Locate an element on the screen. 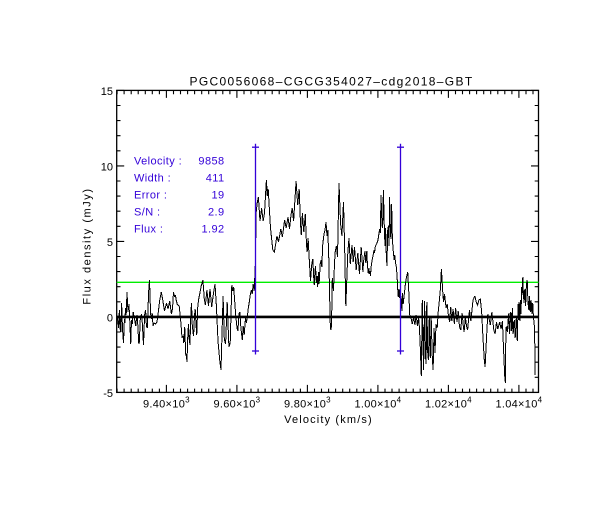 The width and height of the screenshot is (612, 505). svg-text: 15 is located at coordinates (107, 92).